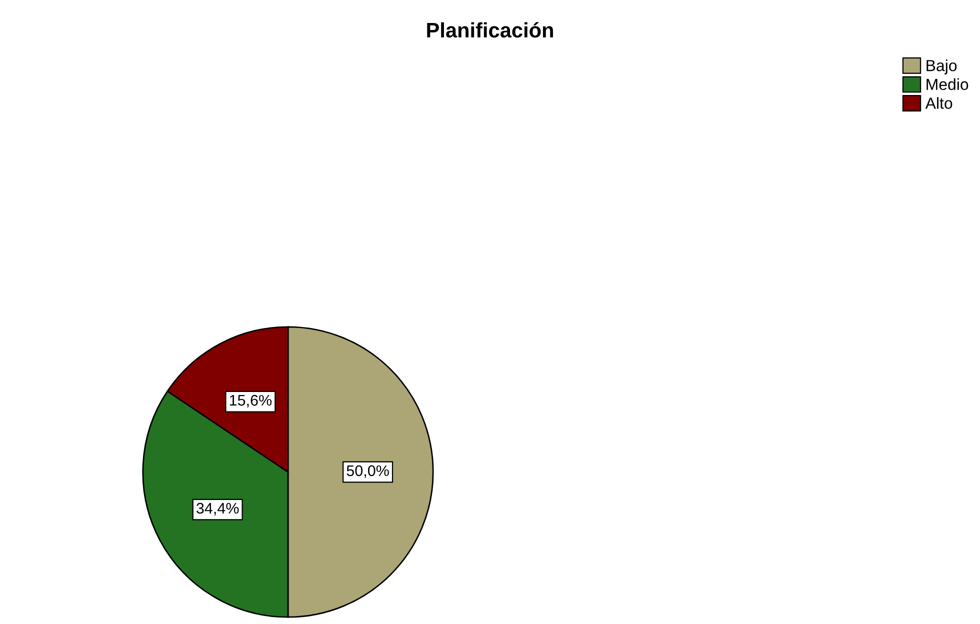 Image resolution: width=980 pixels, height=624 pixels. I want to click on legend-label: Alto, so click(938, 103).